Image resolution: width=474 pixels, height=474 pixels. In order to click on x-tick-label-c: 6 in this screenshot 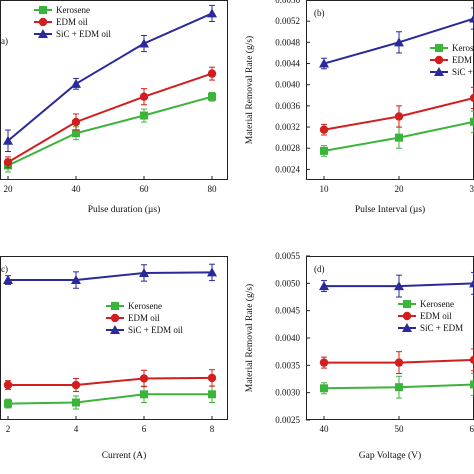, I will do `click(144, 429)`.